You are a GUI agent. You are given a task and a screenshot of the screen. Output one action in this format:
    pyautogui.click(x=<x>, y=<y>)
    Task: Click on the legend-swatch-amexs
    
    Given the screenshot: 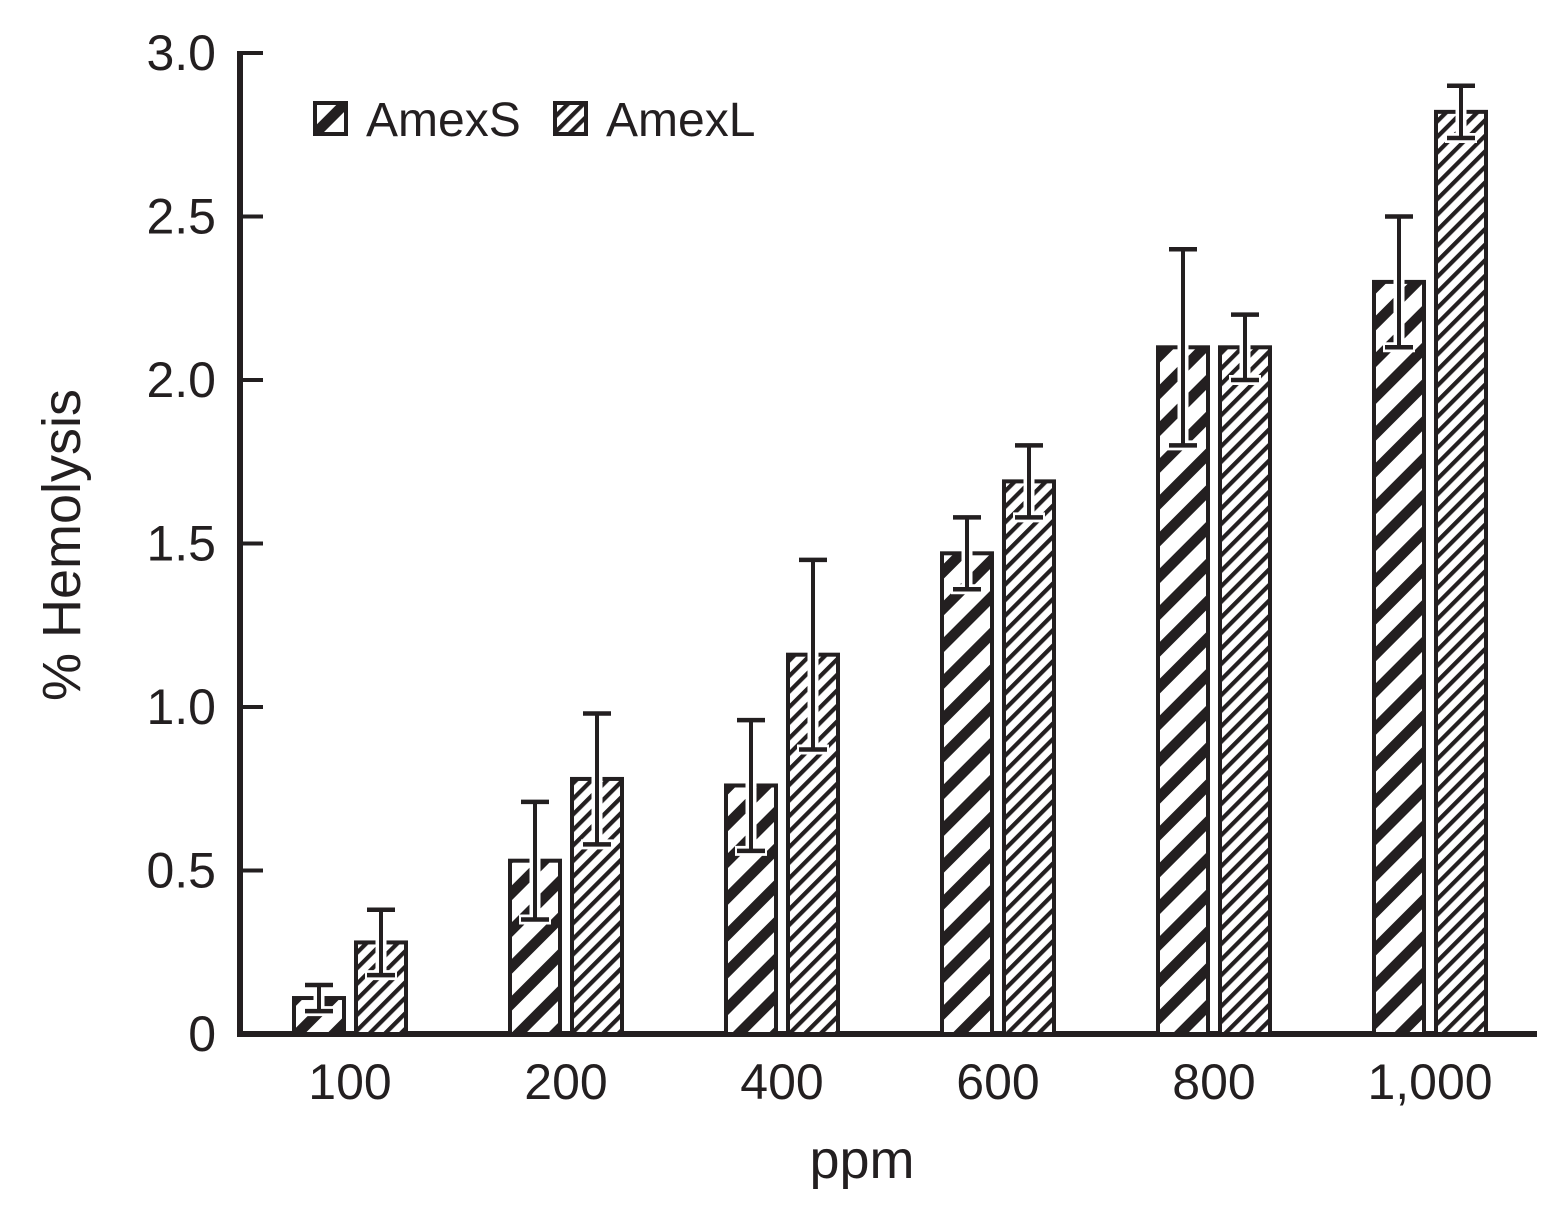 What is the action you would take?
    pyautogui.click(x=330, y=118)
    